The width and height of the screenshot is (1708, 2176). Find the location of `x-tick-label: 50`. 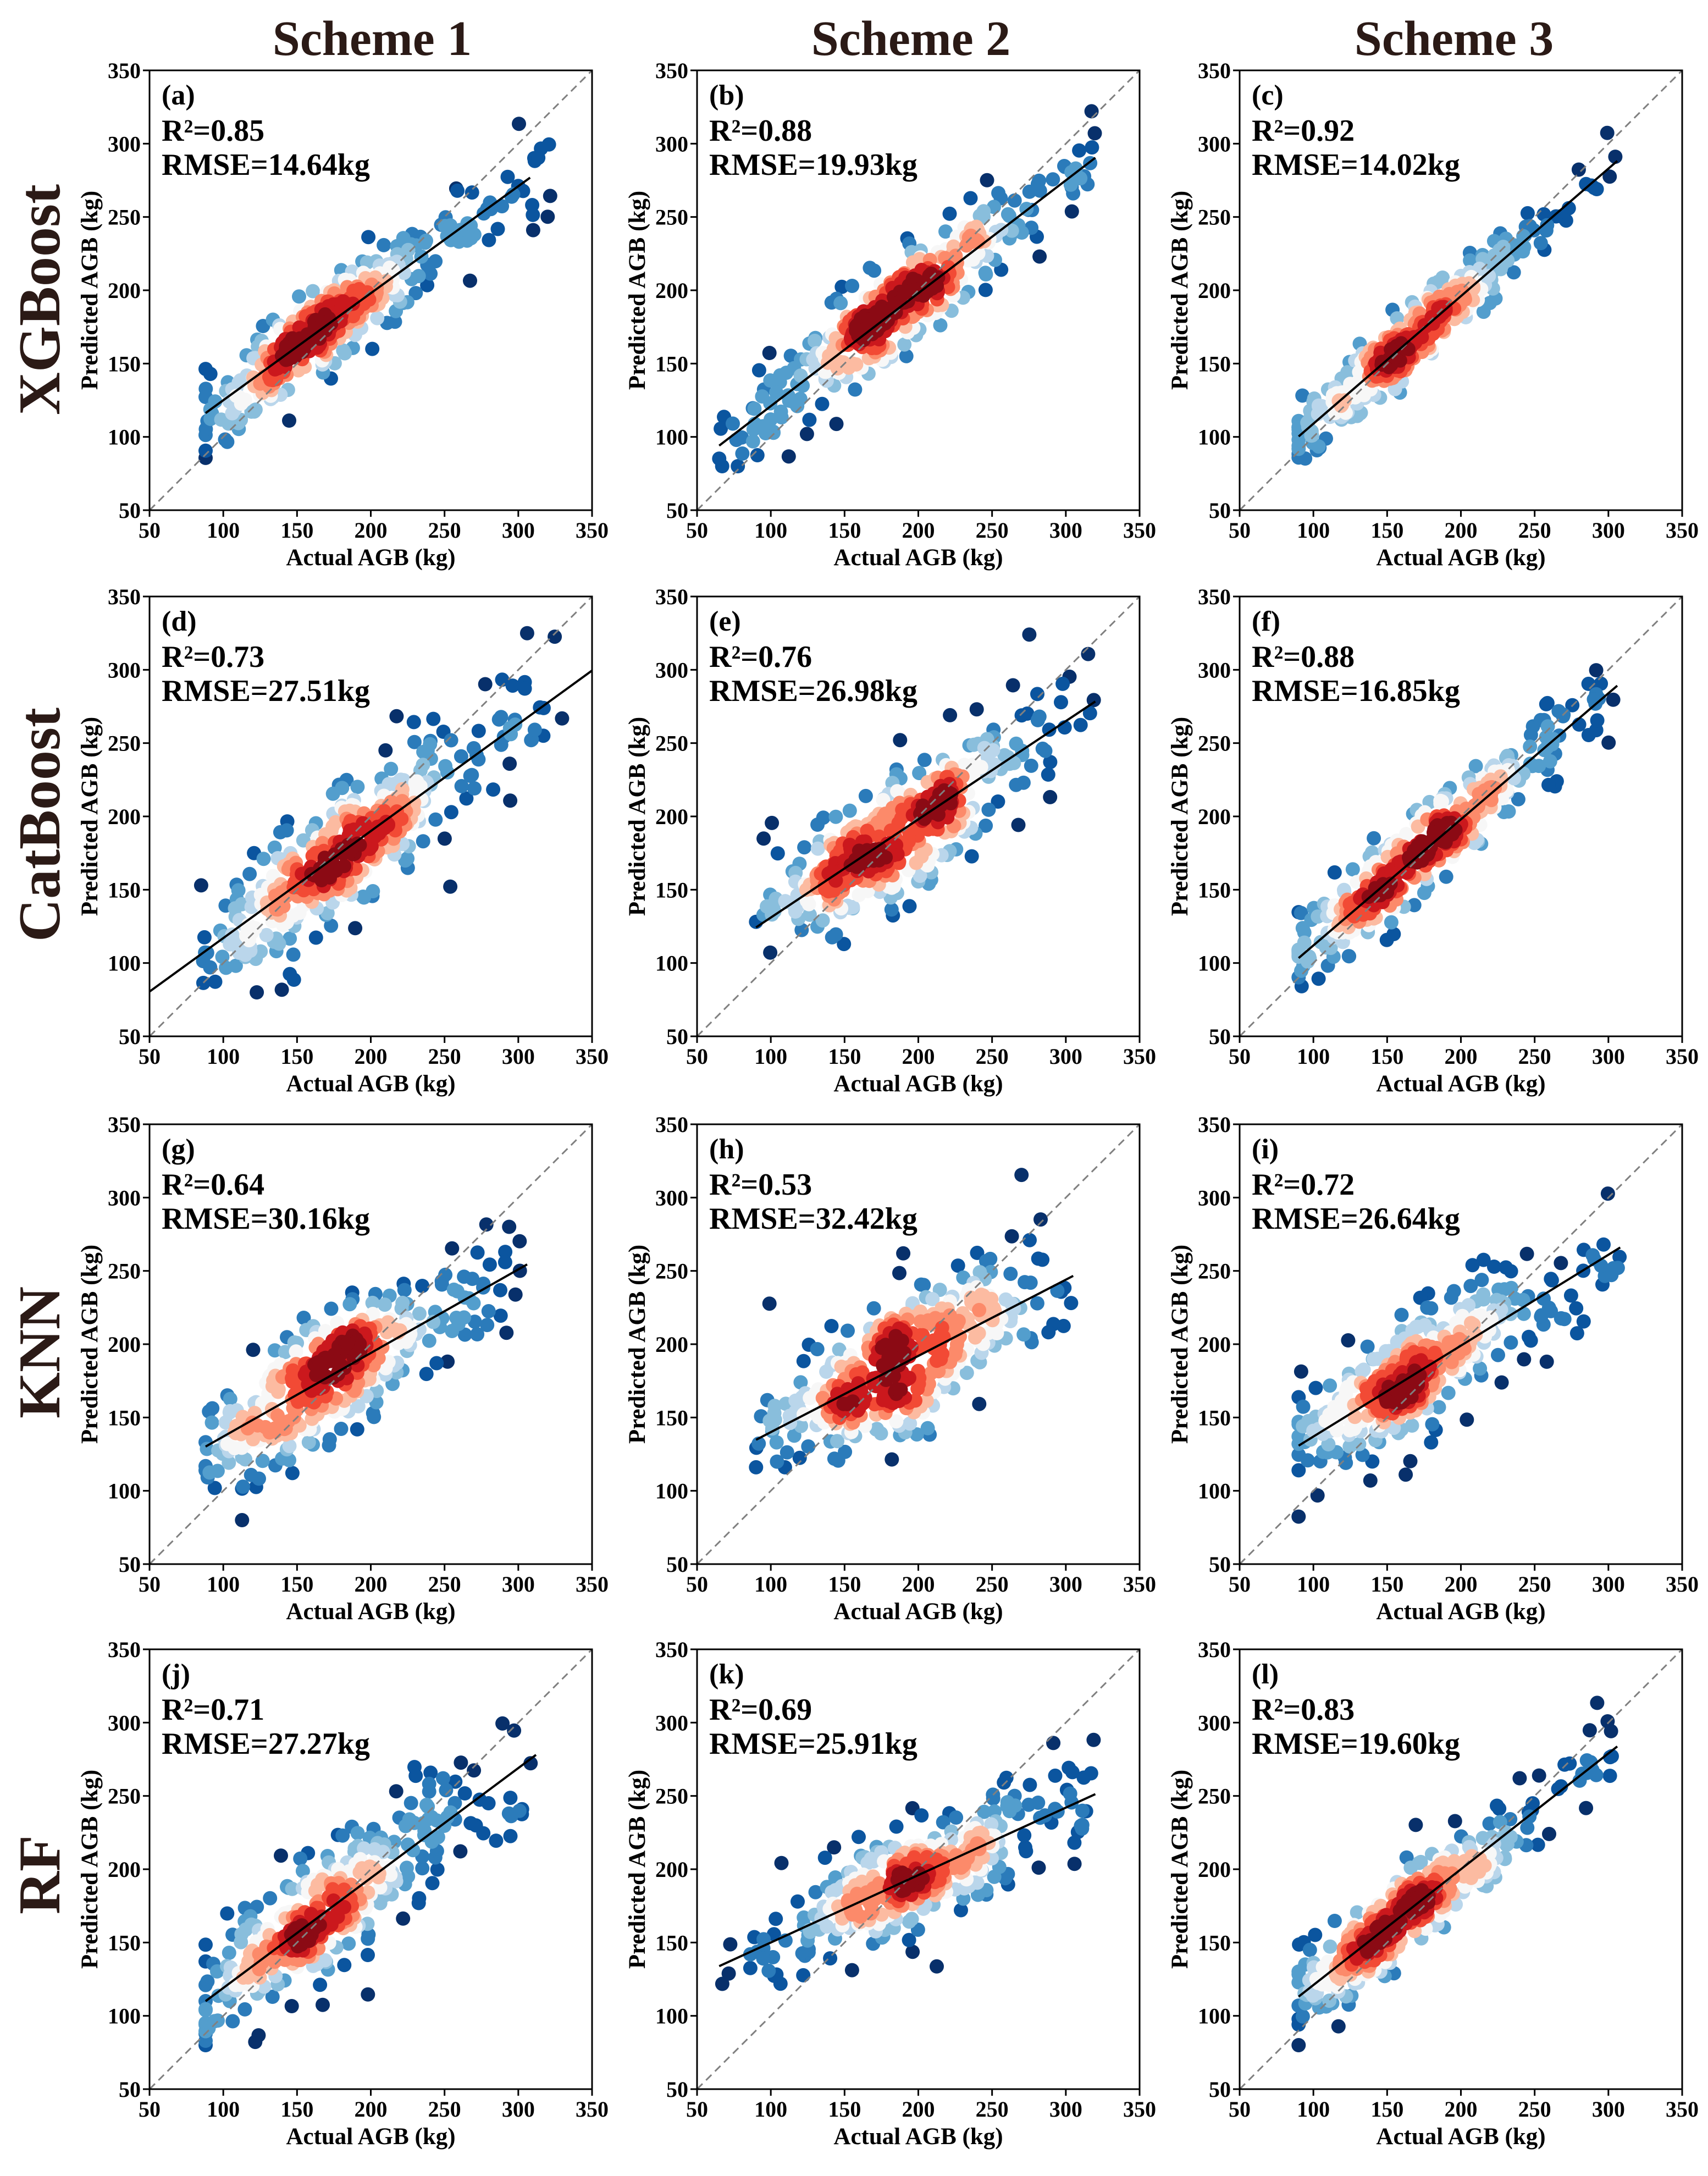

x-tick-label: 50 is located at coordinates (697, 1056).